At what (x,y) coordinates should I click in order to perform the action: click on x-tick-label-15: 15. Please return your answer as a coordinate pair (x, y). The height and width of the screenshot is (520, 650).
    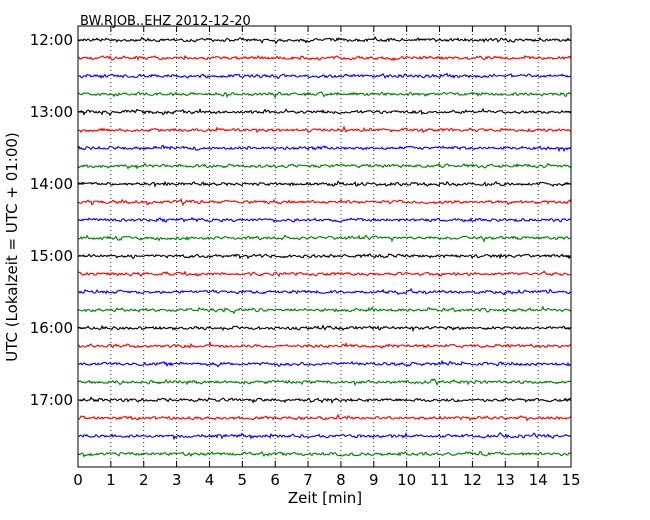
    Looking at the image, I should click on (570, 480).